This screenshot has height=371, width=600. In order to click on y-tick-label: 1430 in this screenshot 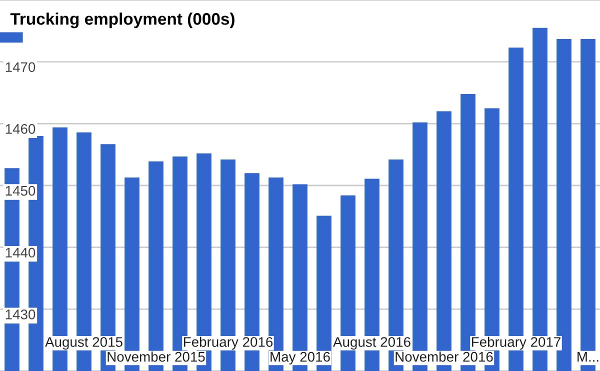, I will do `click(21, 315)`.